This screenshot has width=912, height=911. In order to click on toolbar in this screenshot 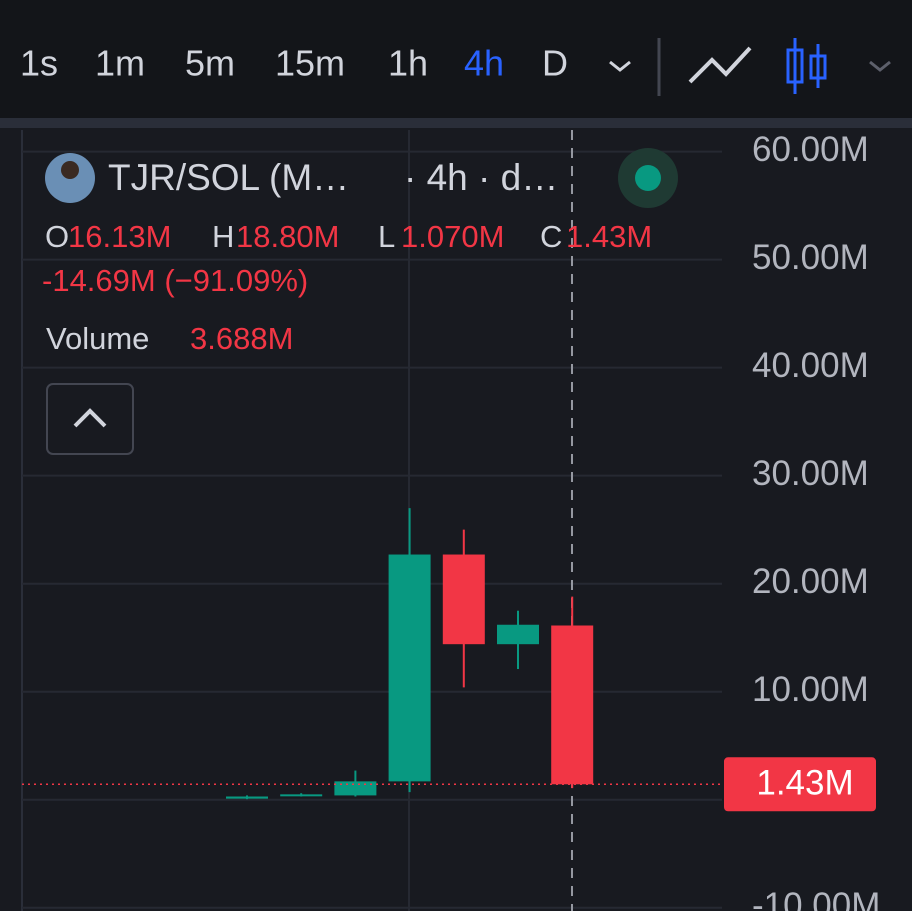, I will do `click(456, 59)`.